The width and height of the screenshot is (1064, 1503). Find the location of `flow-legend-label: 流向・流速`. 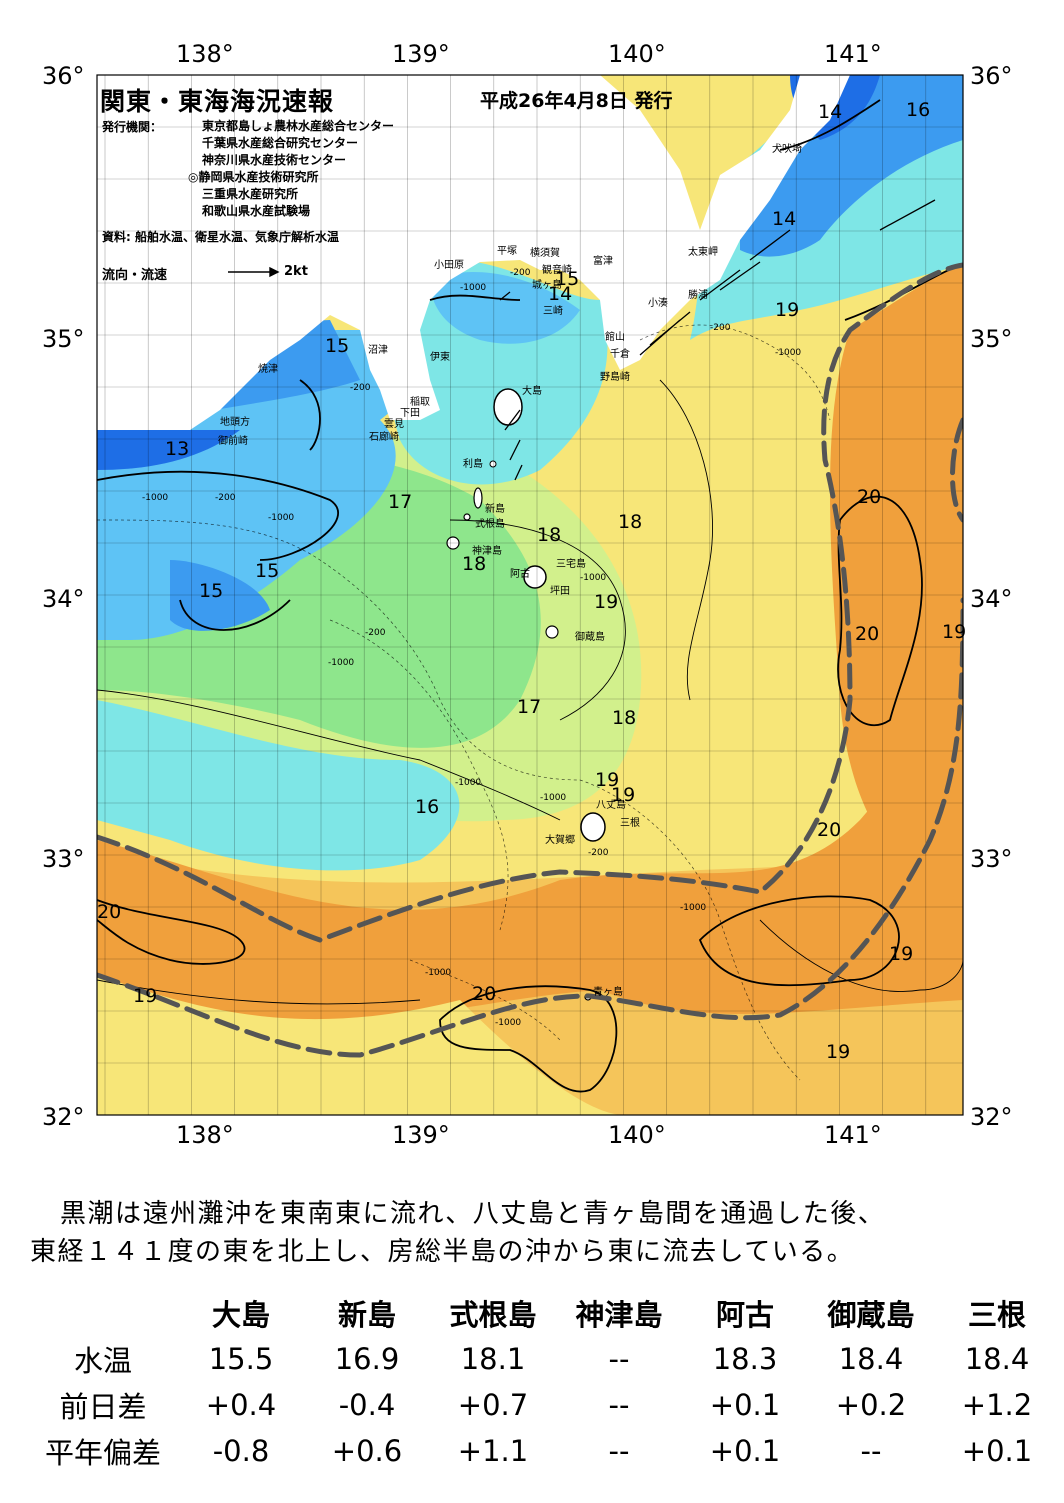

flow-legend-label: 流向・流速 is located at coordinates (135, 275).